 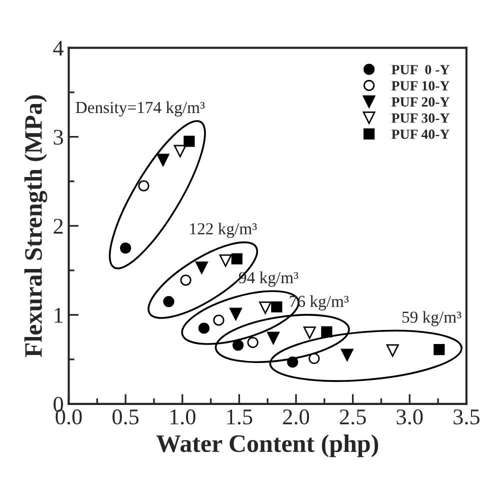 I want to click on legend-label: PUF 0 -Y, so click(x=421, y=69).